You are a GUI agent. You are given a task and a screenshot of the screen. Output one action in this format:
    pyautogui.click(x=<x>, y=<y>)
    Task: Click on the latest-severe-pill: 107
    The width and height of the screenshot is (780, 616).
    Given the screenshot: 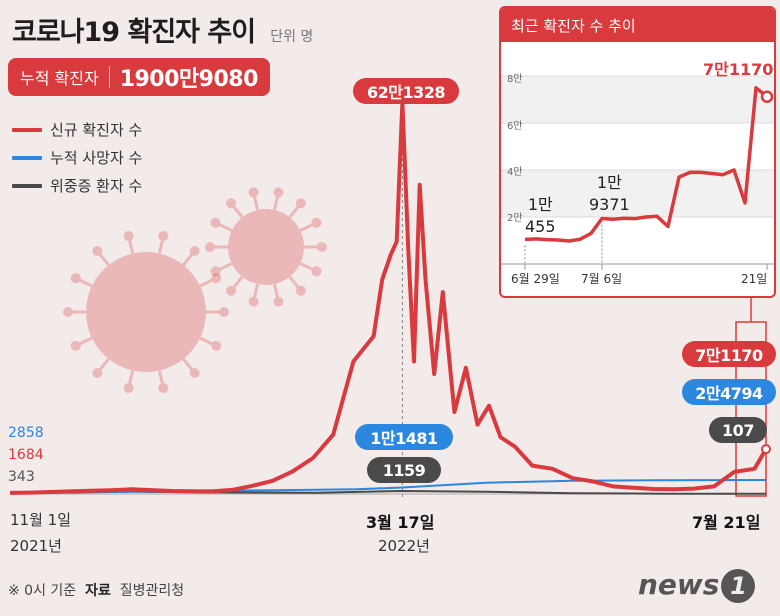 What is the action you would take?
    pyautogui.click(x=738, y=430)
    